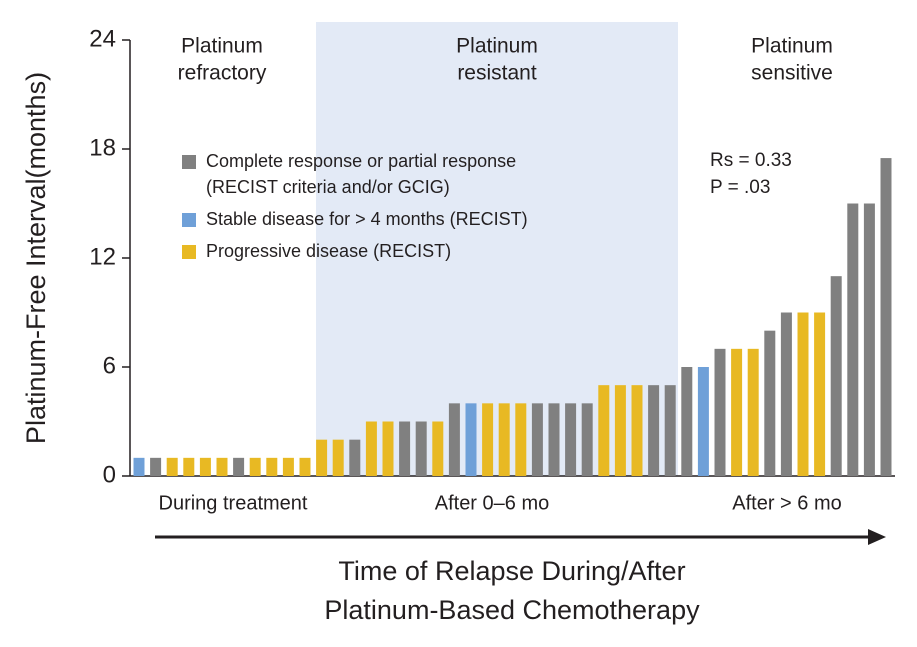 This screenshot has width=917, height=647. What do you see at coordinates (792, 73) in the screenshot?
I see `region-label: sensitive` at bounding box center [792, 73].